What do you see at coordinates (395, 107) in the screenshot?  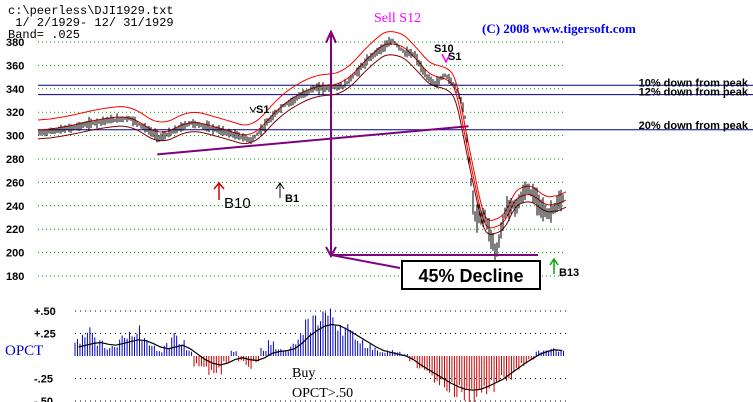 I see `reference-lines` at bounding box center [395, 107].